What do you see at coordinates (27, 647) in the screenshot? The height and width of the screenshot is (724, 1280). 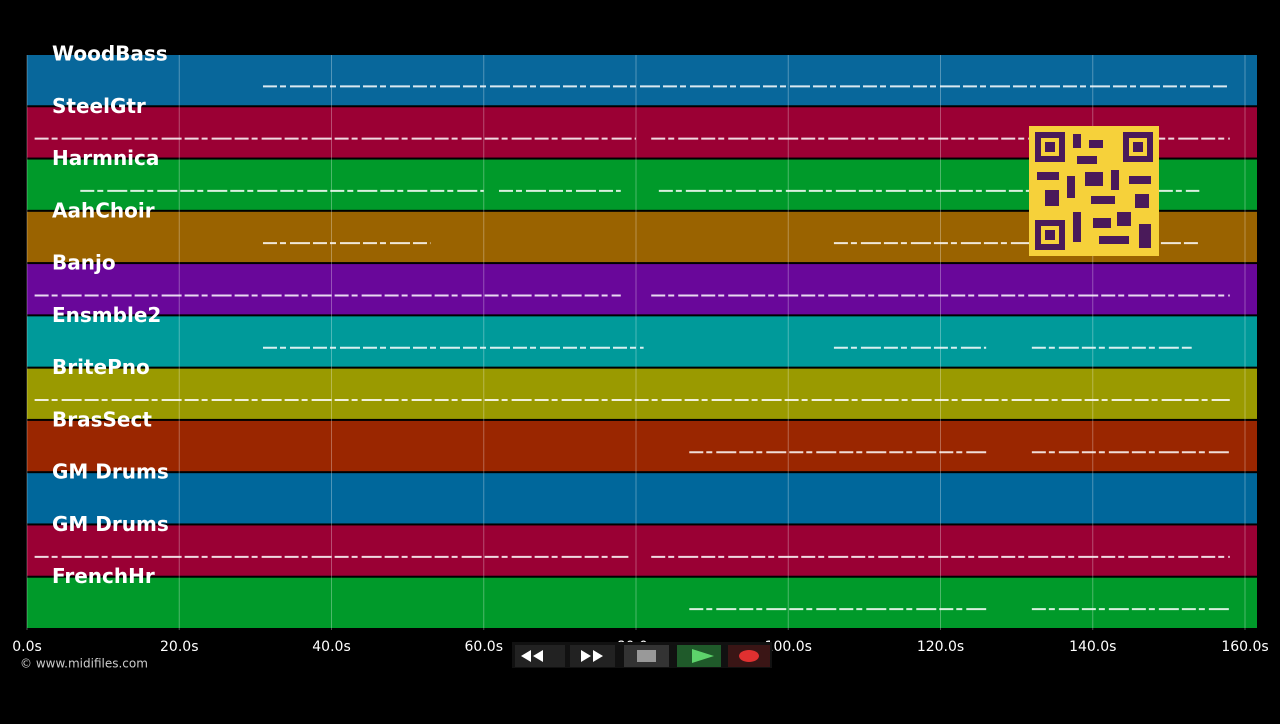 I see `x-tick-label: 0.0s` at bounding box center [27, 647].